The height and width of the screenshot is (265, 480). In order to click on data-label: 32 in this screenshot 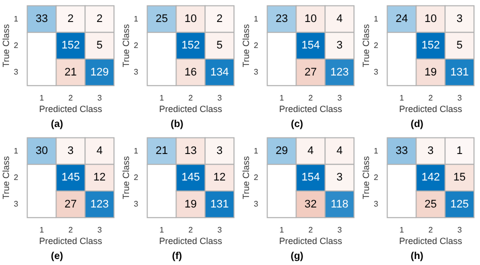, I will do `click(310, 204)`.